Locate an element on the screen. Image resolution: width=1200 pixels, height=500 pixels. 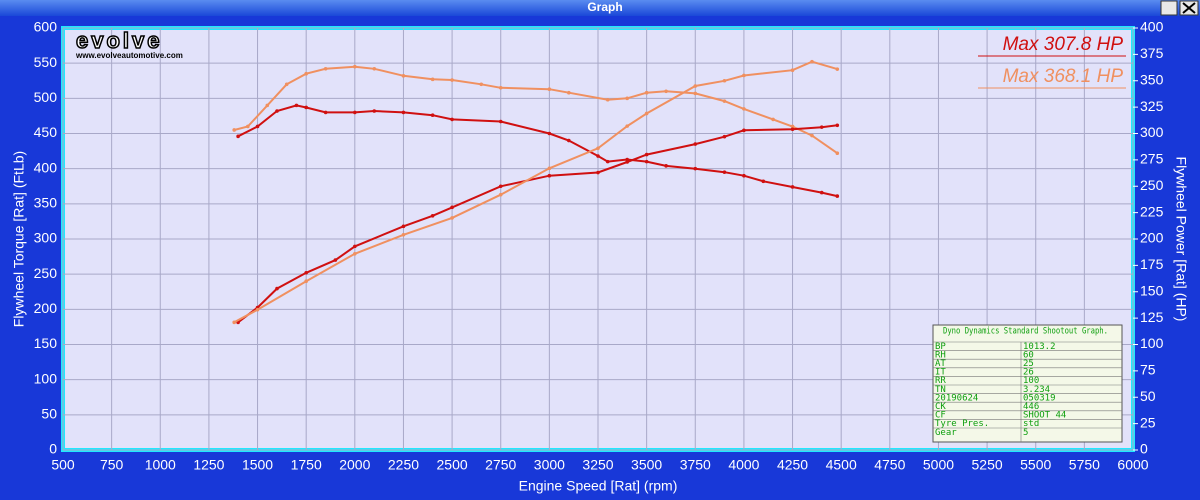
x-tick-label: 4750 is located at coordinates (889, 465).